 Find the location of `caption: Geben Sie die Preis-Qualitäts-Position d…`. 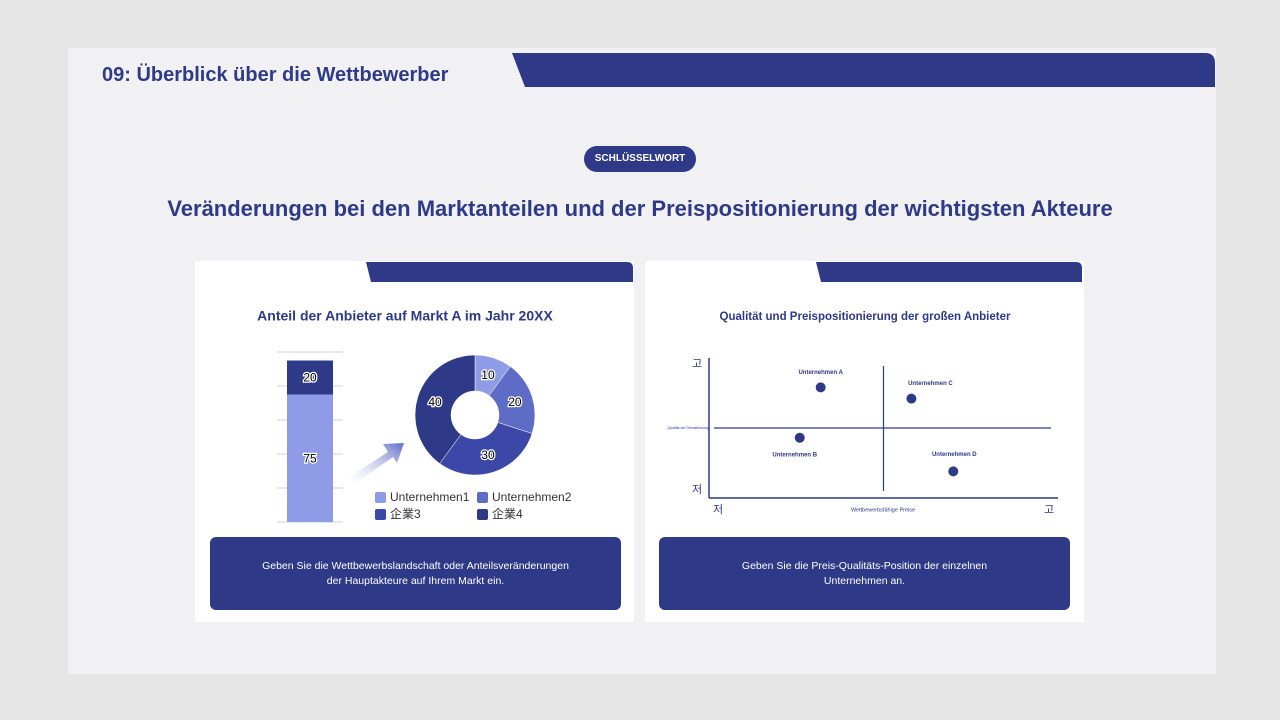

caption: Geben Sie die Preis-Qualitäts-Position d… is located at coordinates (864, 573).